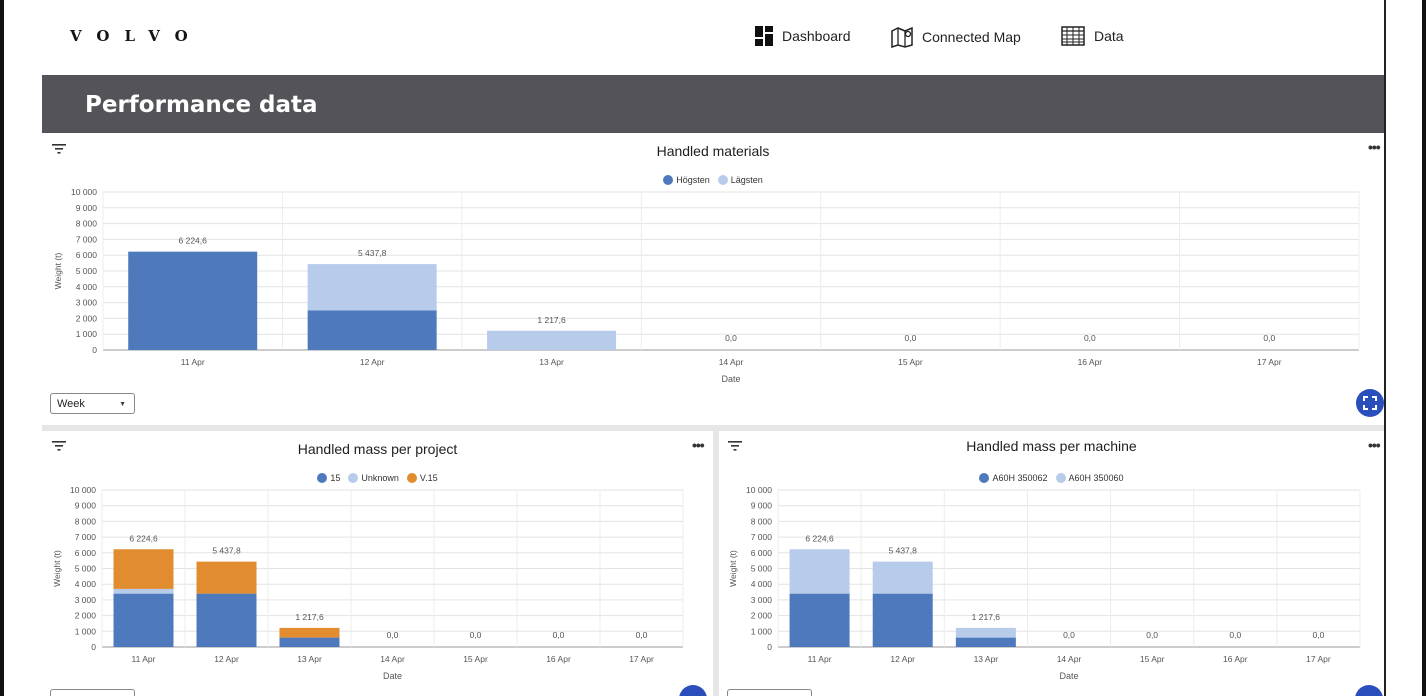 The image size is (1426, 696). I want to click on chart-legend: A60H 350062 A60H 350060, so click(1051, 478).